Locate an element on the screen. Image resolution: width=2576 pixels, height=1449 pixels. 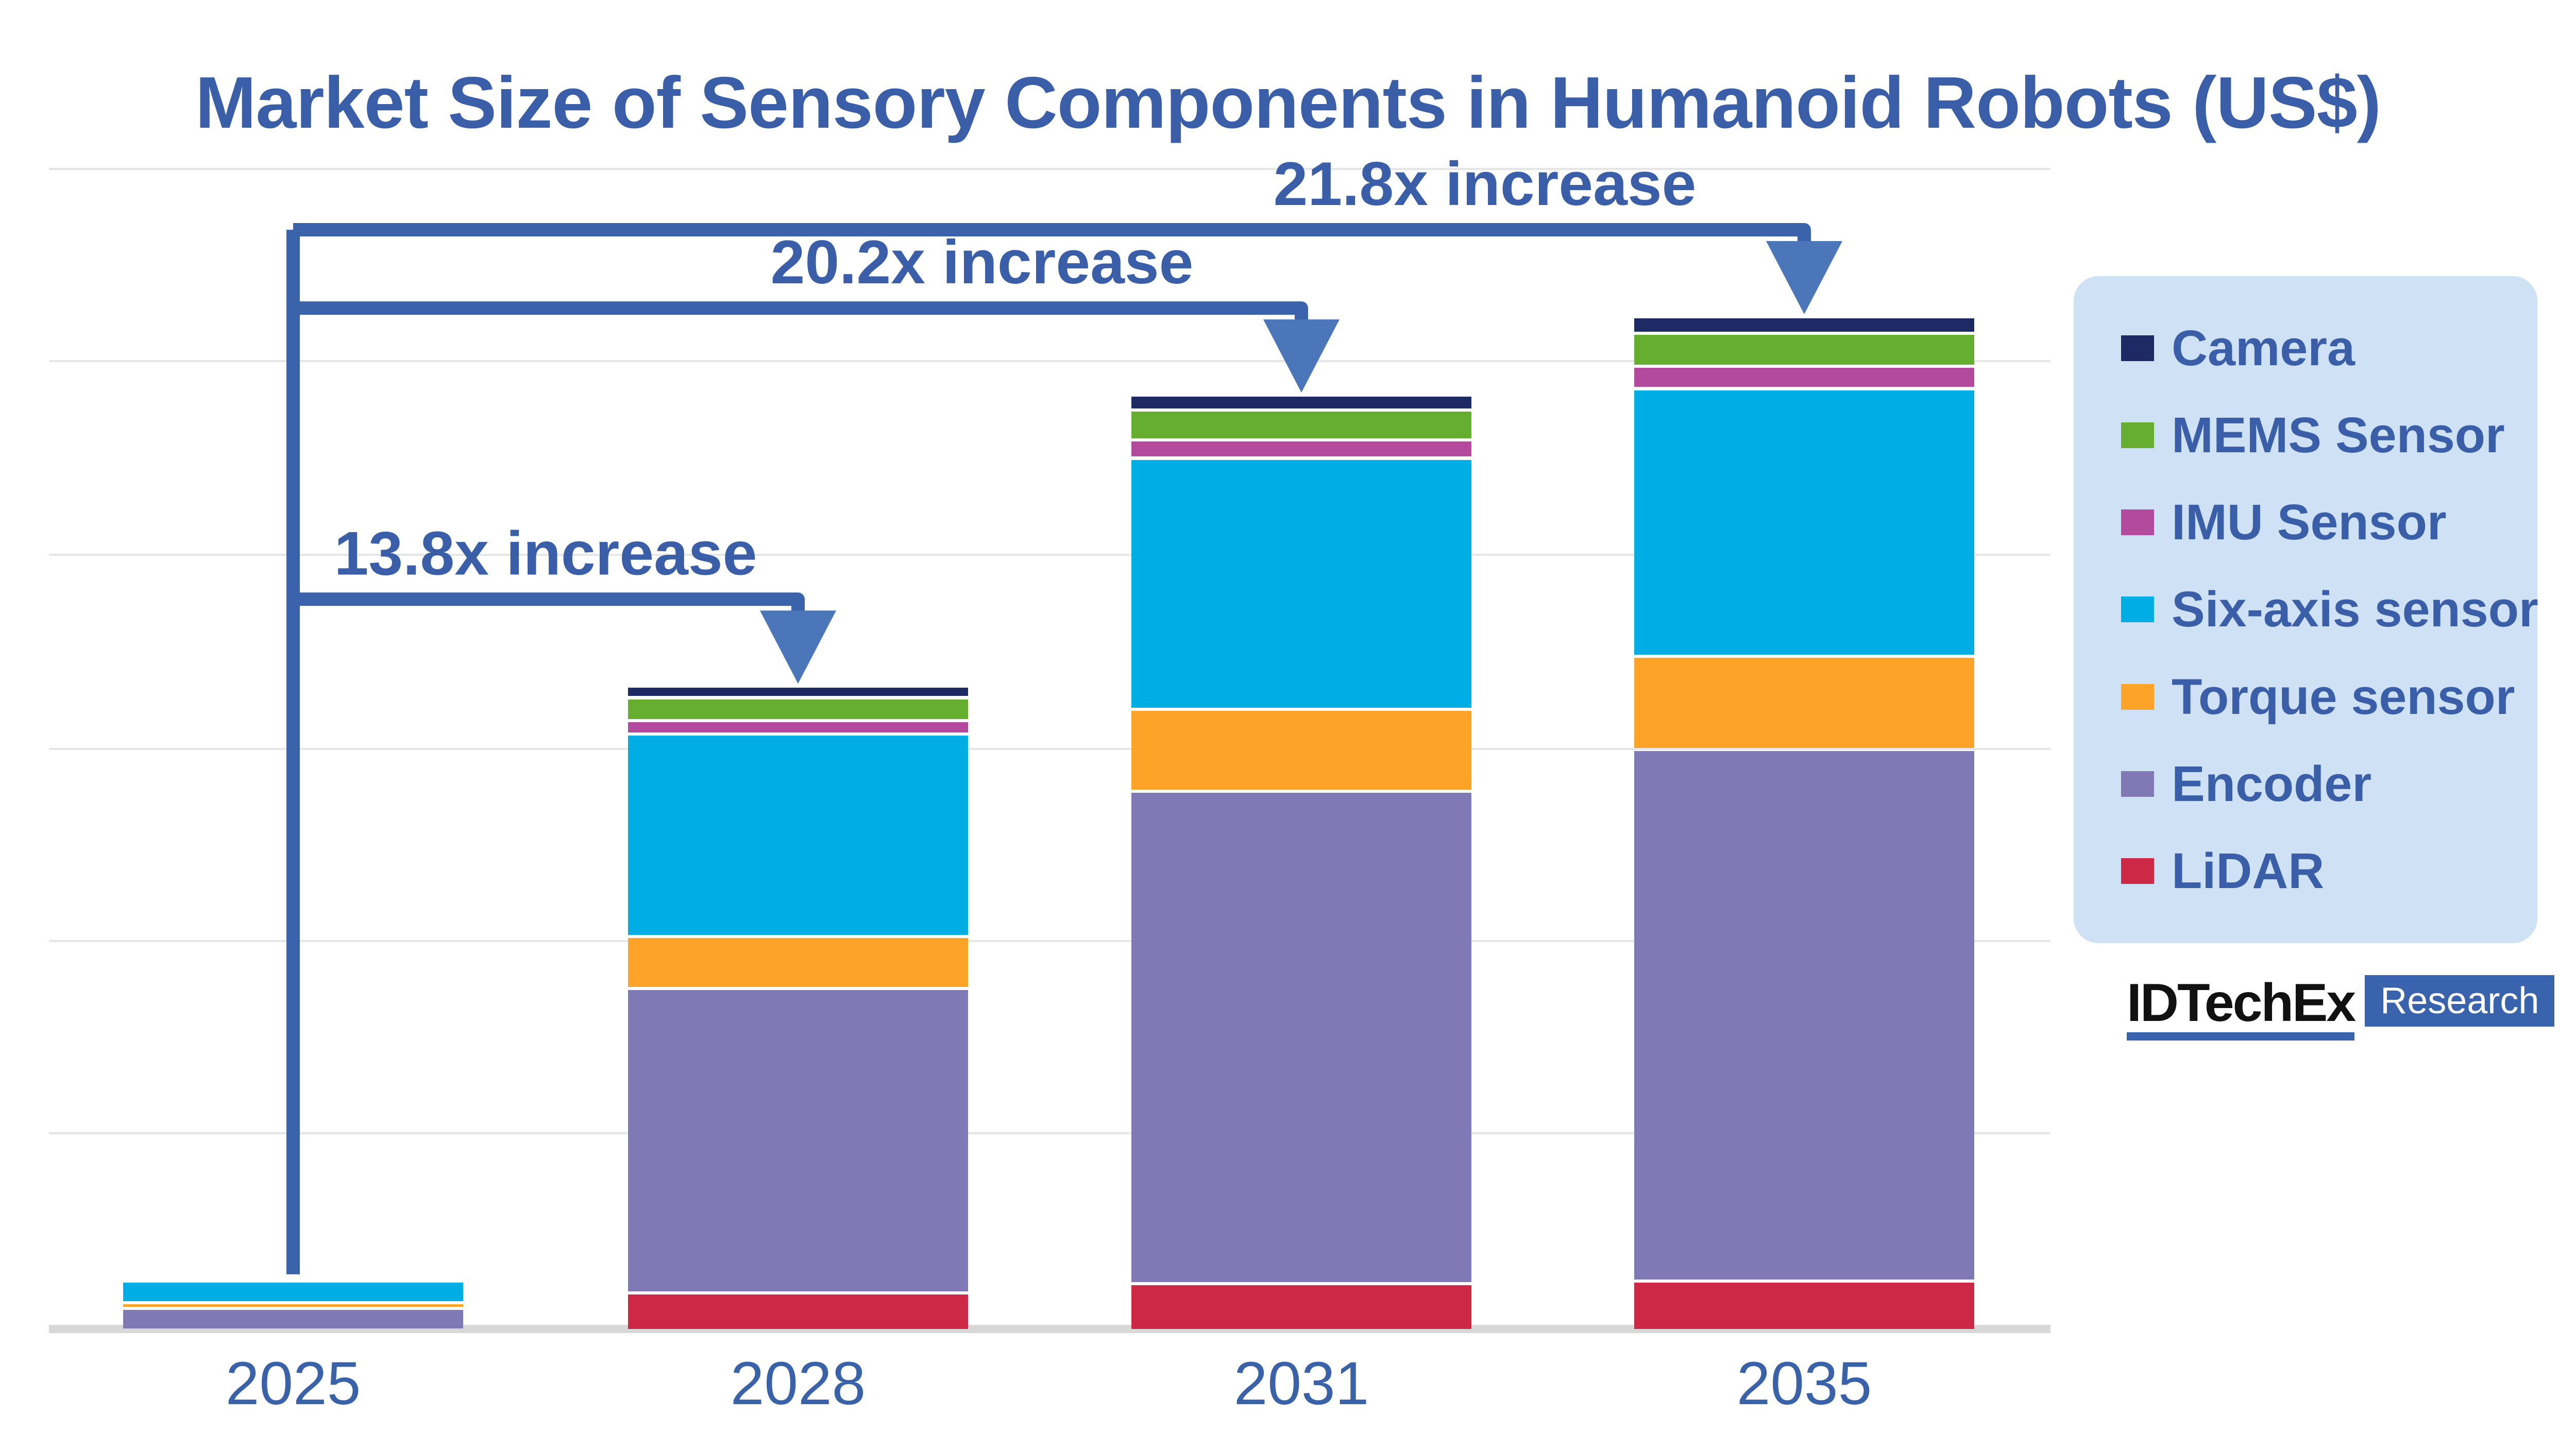
bar-segment-2025-torque-sensor is located at coordinates (293, 1305).